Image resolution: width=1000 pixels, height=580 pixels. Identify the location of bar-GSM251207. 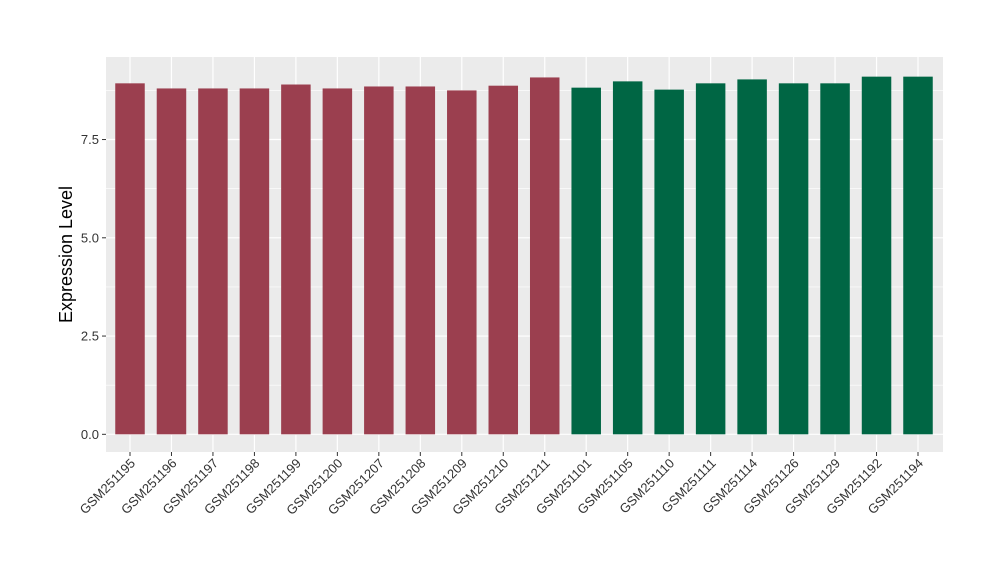
(379, 260).